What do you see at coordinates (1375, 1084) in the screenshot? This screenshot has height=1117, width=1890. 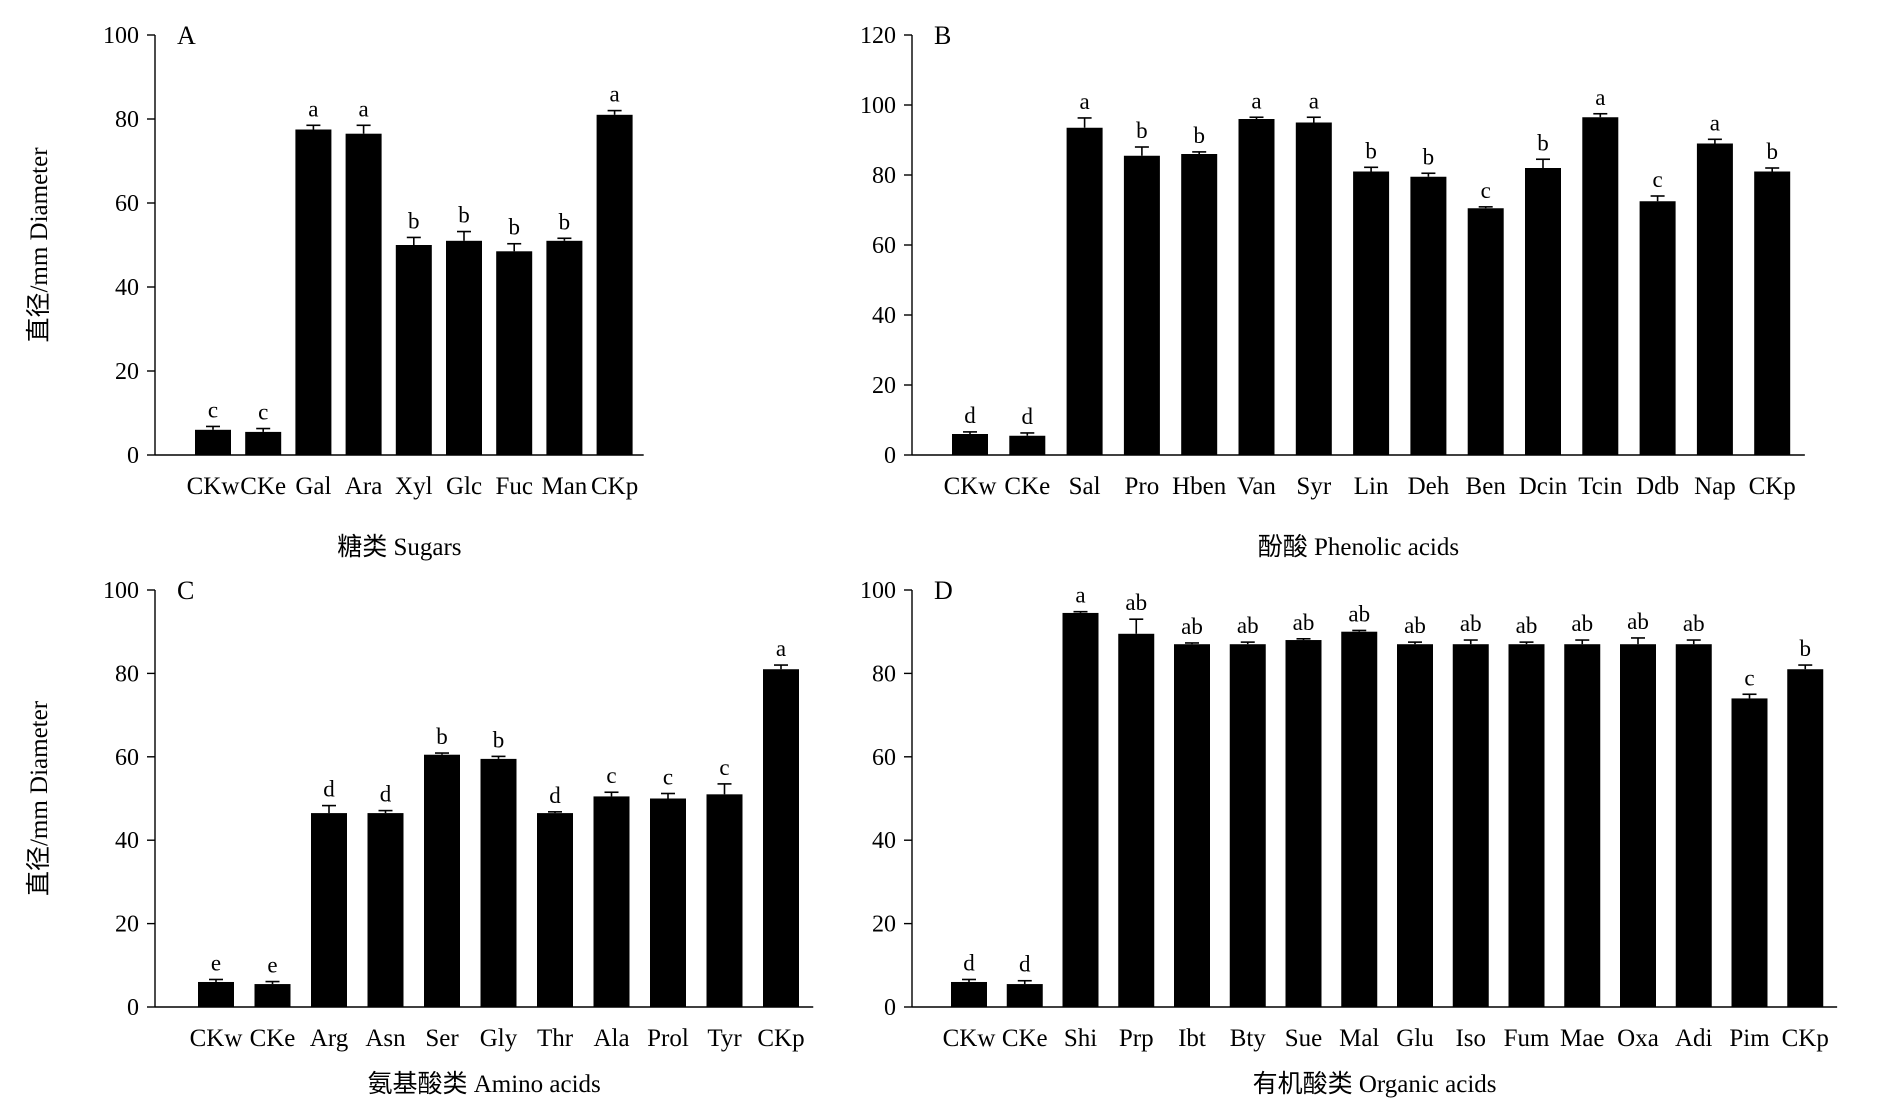 I see `x-axis-title: 有机酸类 Organic acids` at bounding box center [1375, 1084].